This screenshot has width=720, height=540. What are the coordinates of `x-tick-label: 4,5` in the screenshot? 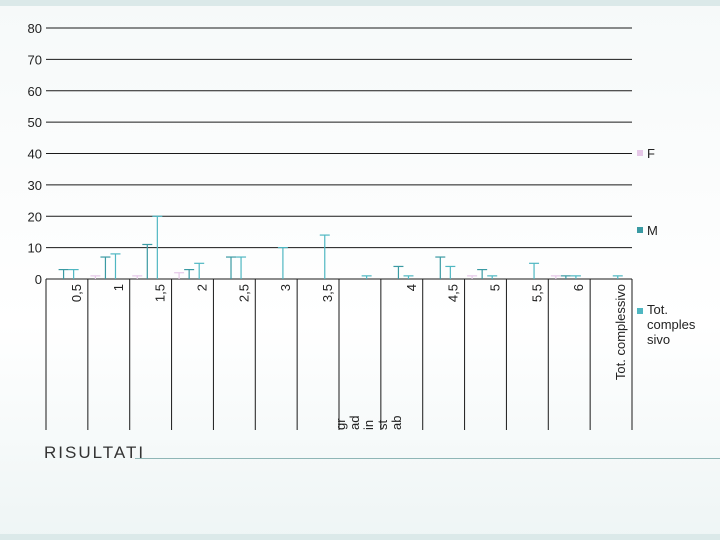 It's located at (453, 293).